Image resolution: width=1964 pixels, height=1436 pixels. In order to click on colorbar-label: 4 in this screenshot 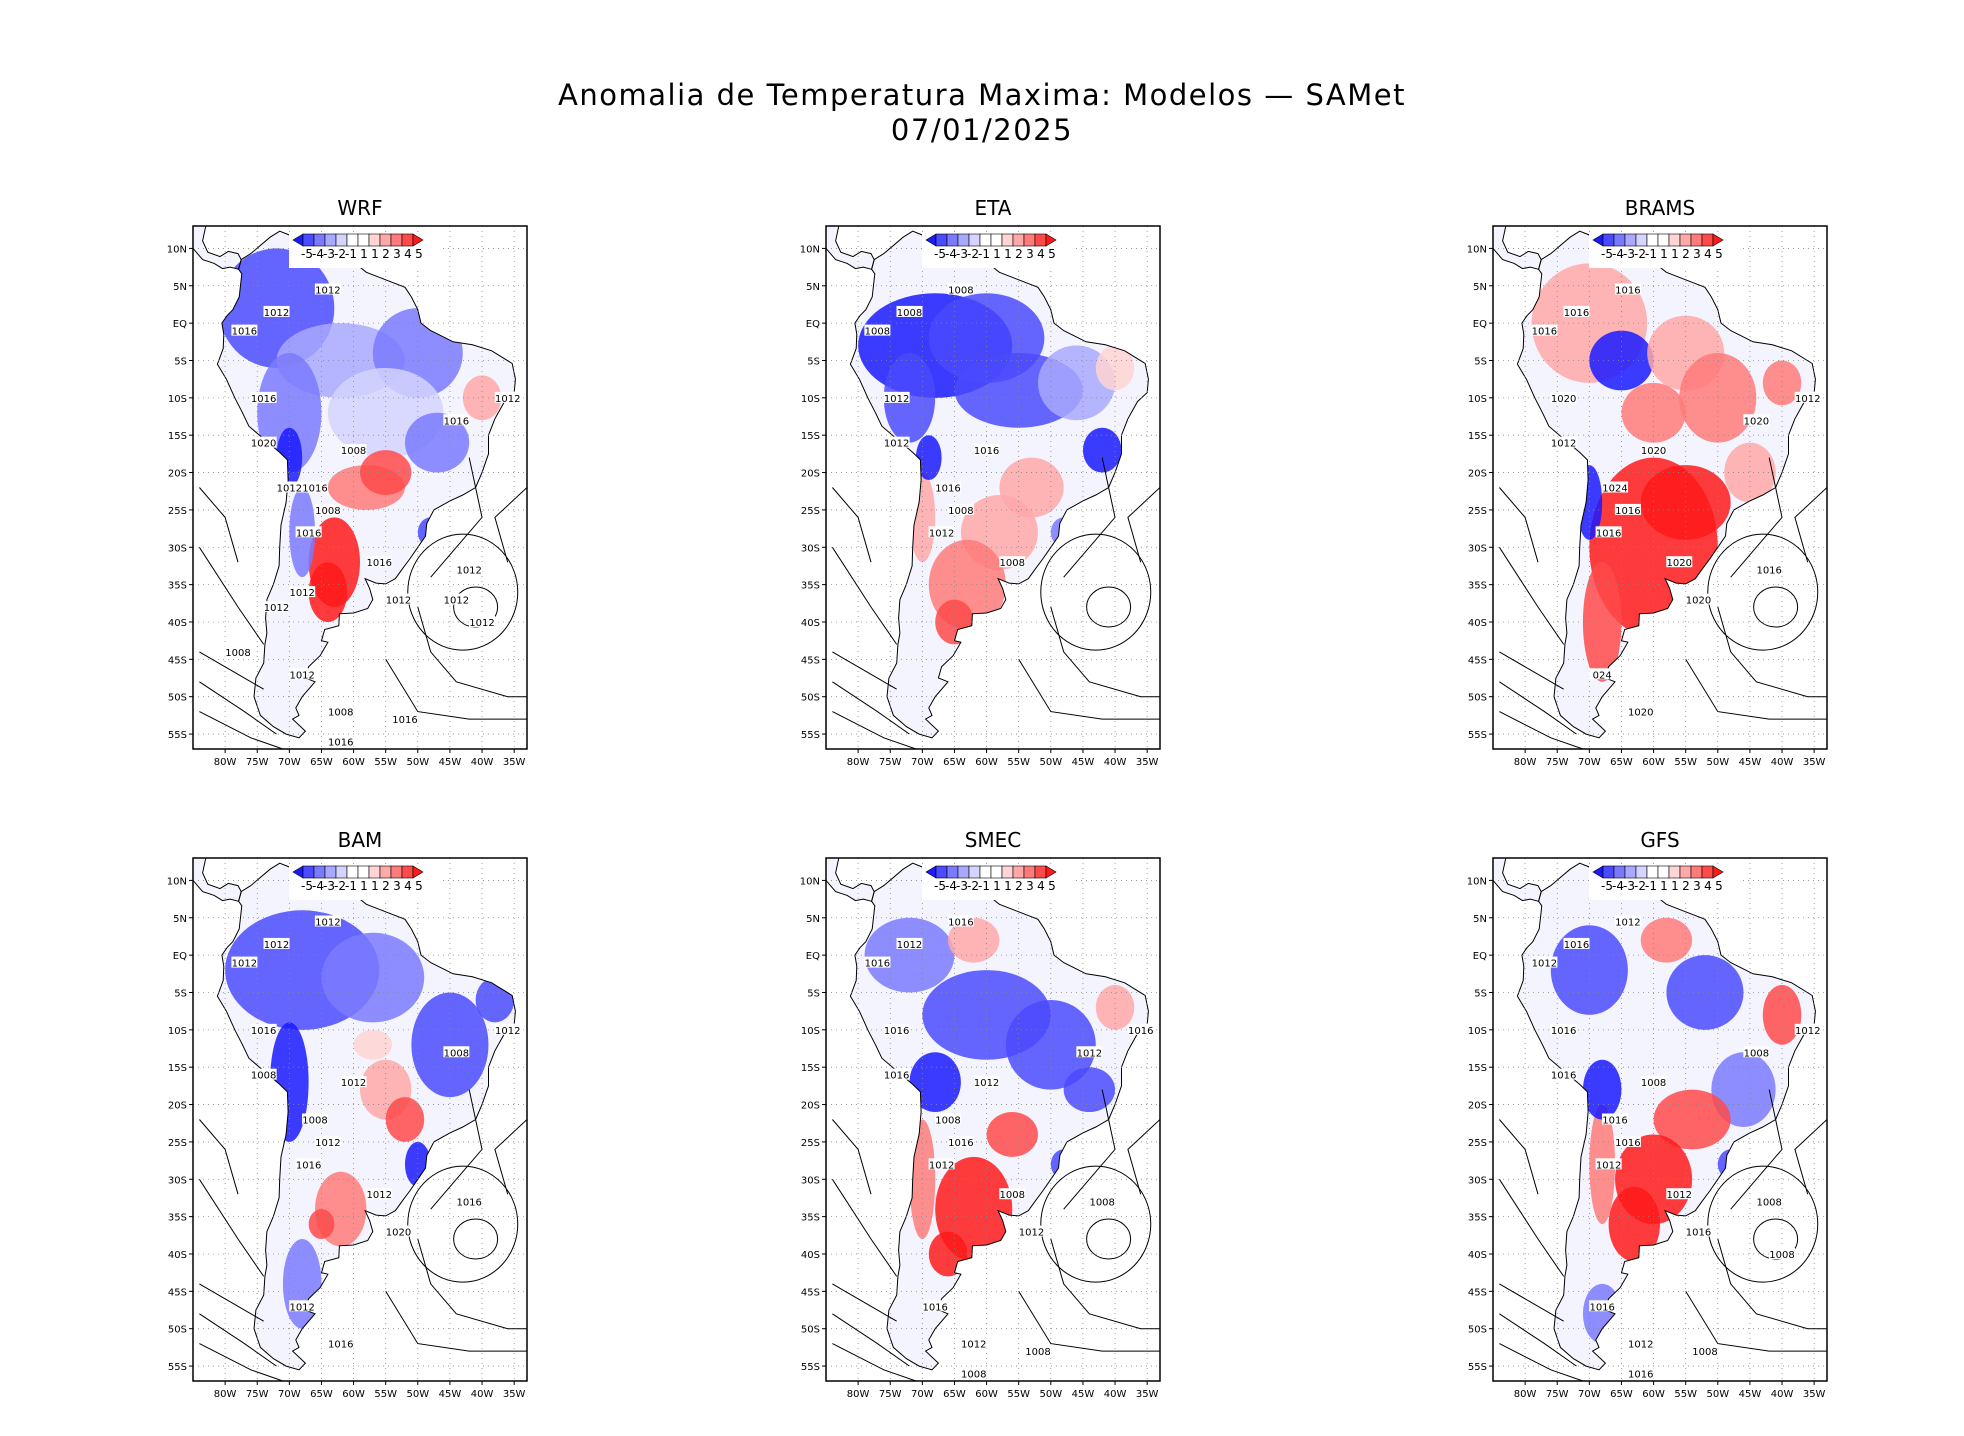, I will do `click(1041, 886)`.